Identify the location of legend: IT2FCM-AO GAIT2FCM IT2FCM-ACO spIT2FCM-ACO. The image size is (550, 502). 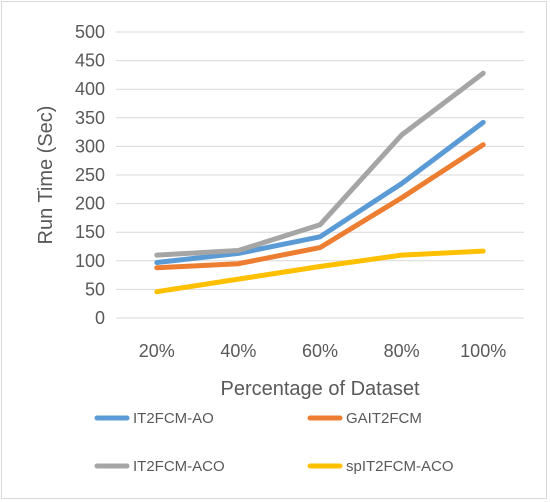
(274, 442).